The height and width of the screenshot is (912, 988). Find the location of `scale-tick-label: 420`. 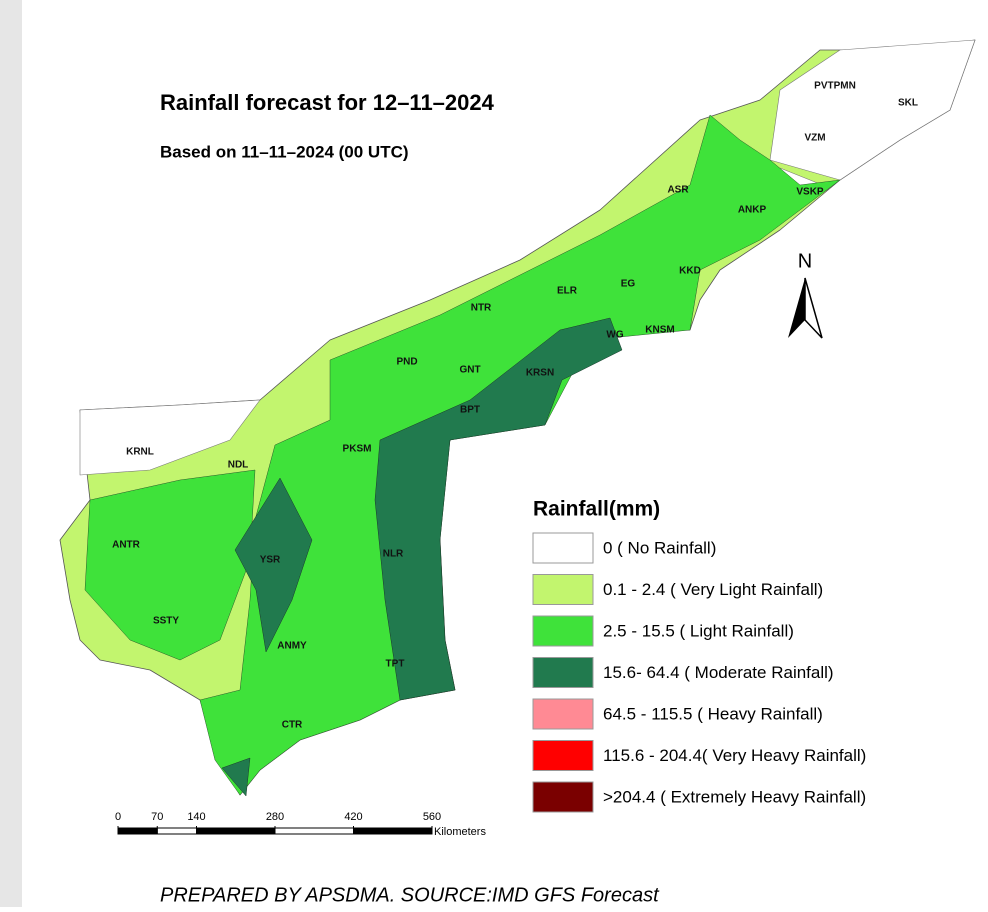

scale-tick-label: 420 is located at coordinates (353, 817).